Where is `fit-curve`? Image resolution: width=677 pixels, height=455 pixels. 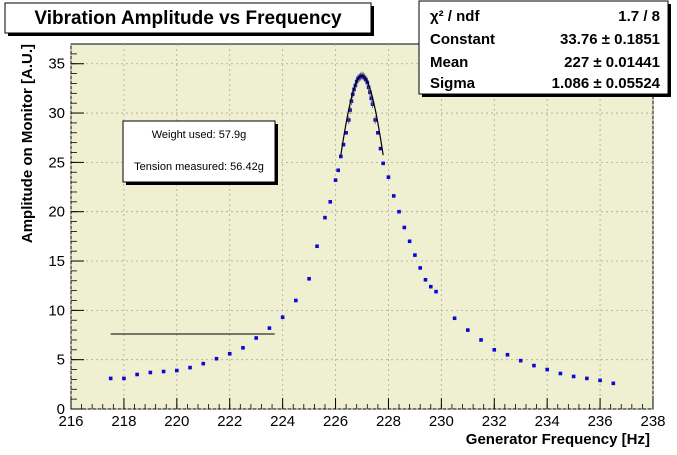
fit-curve is located at coordinates (362, 115).